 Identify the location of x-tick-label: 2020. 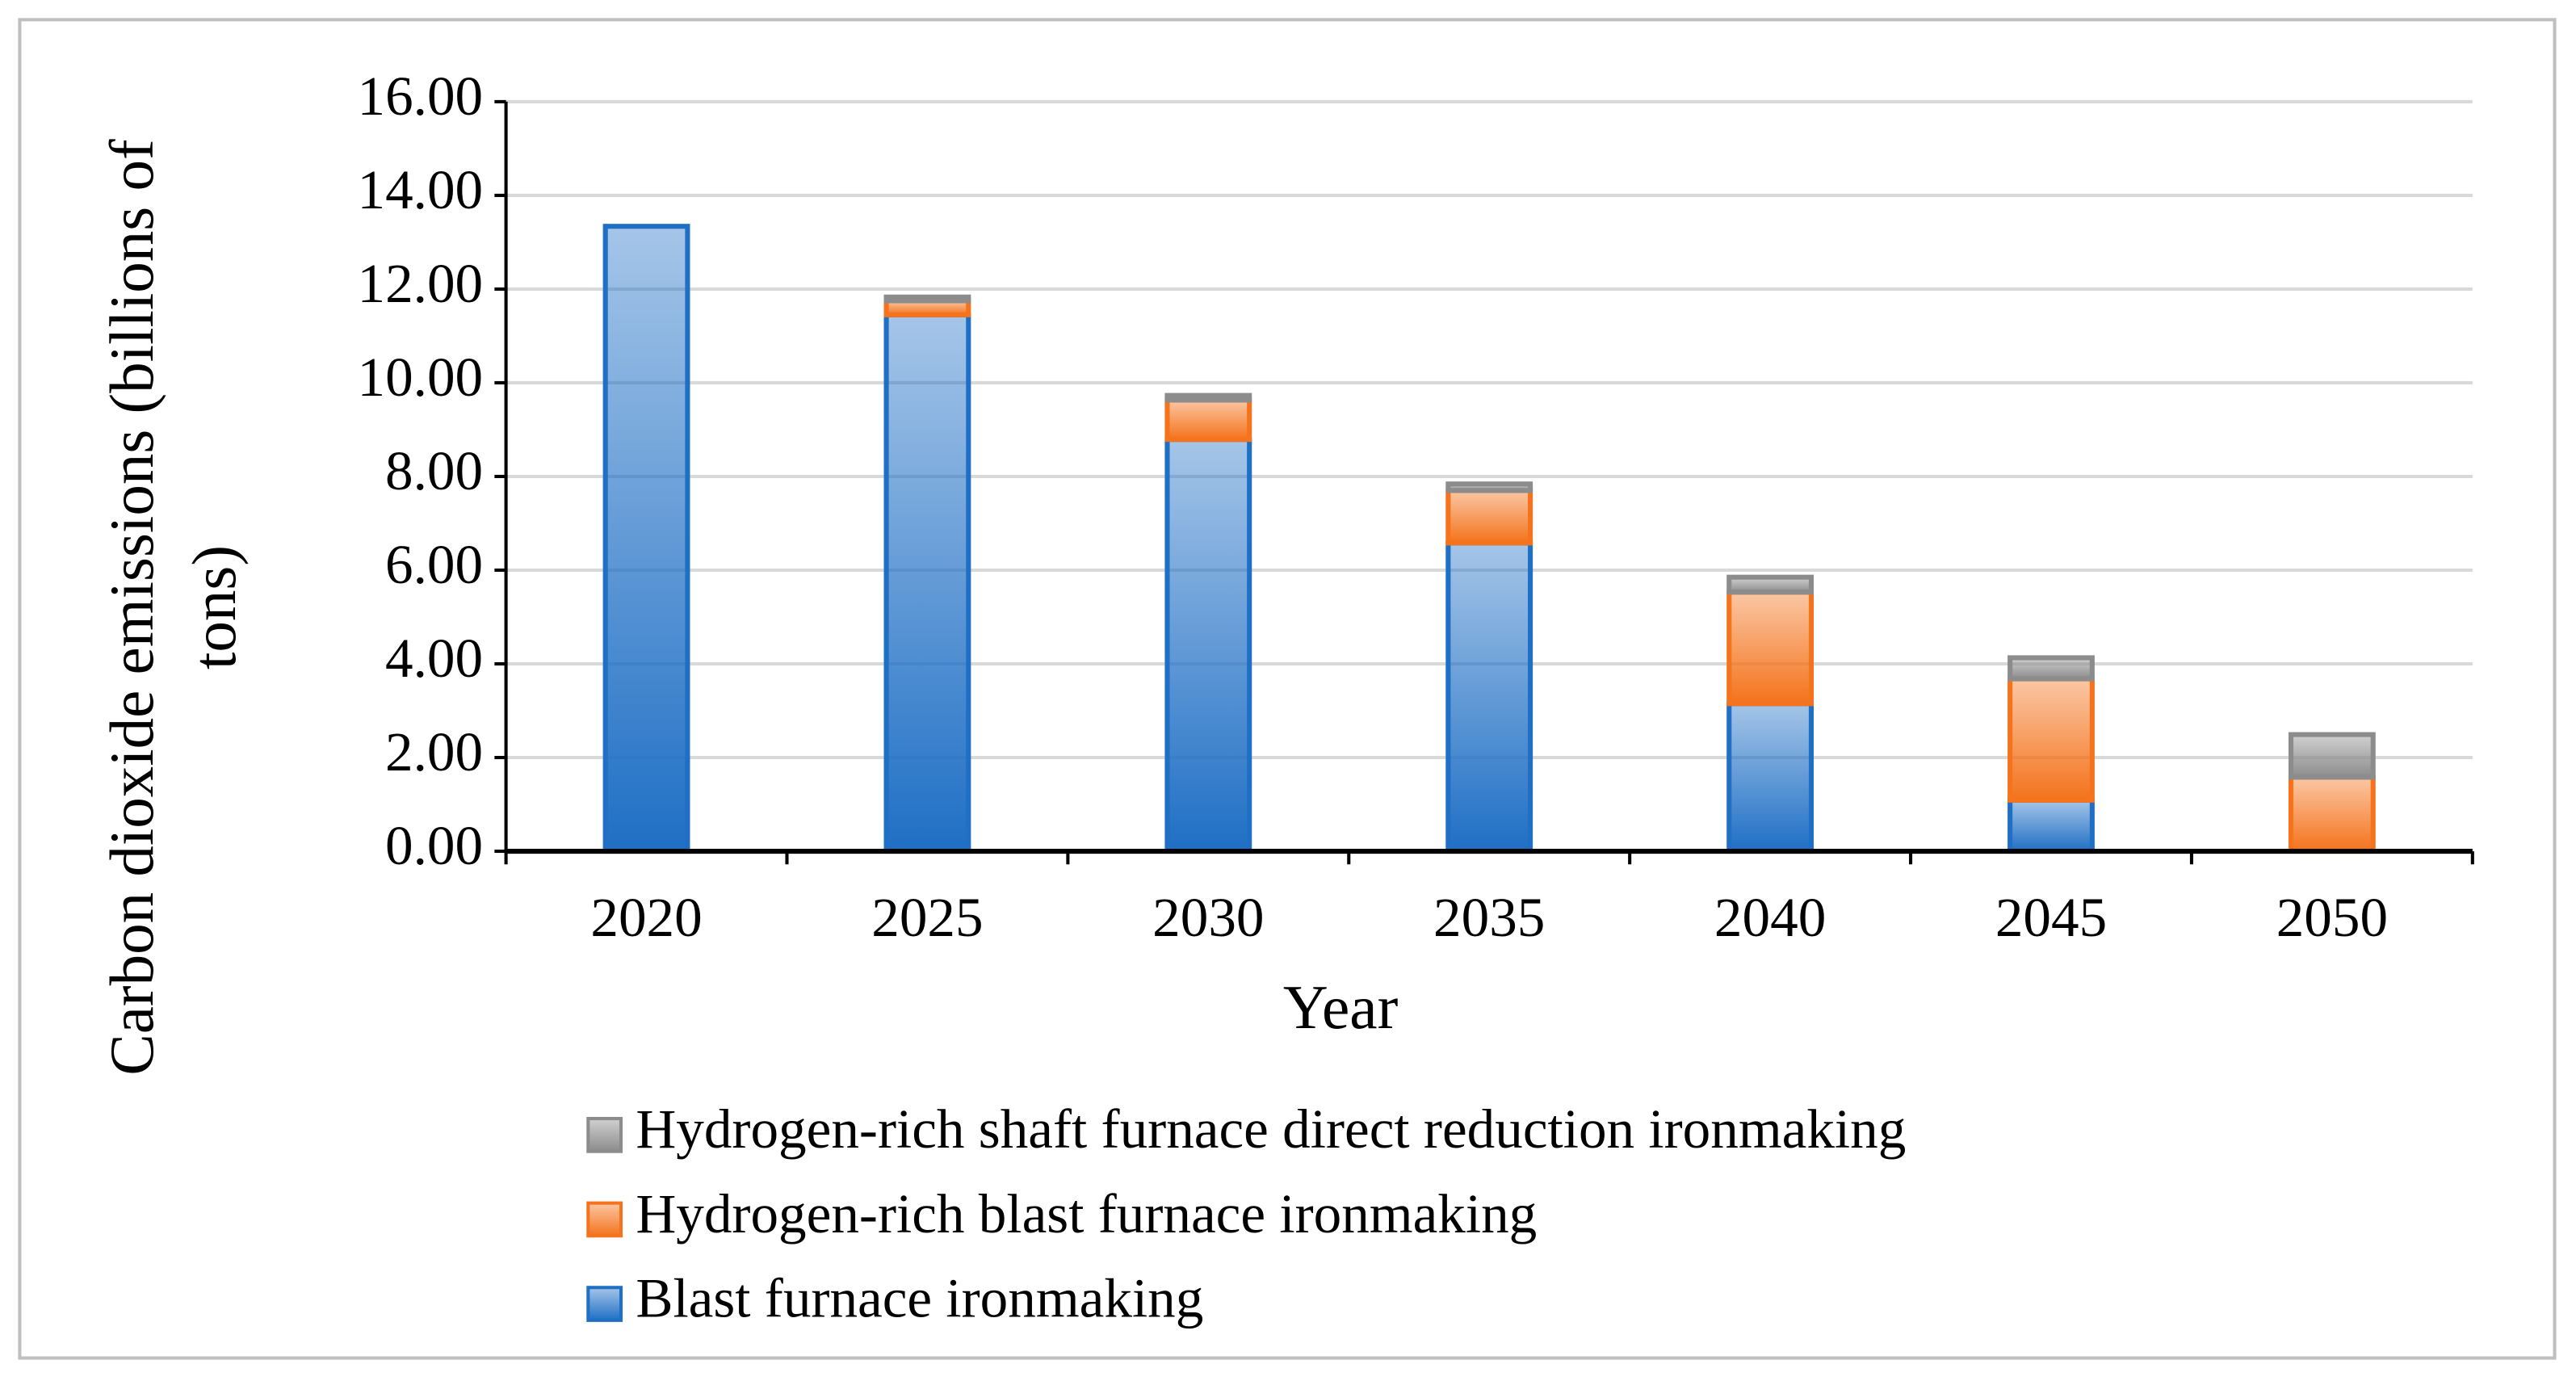
(646, 917).